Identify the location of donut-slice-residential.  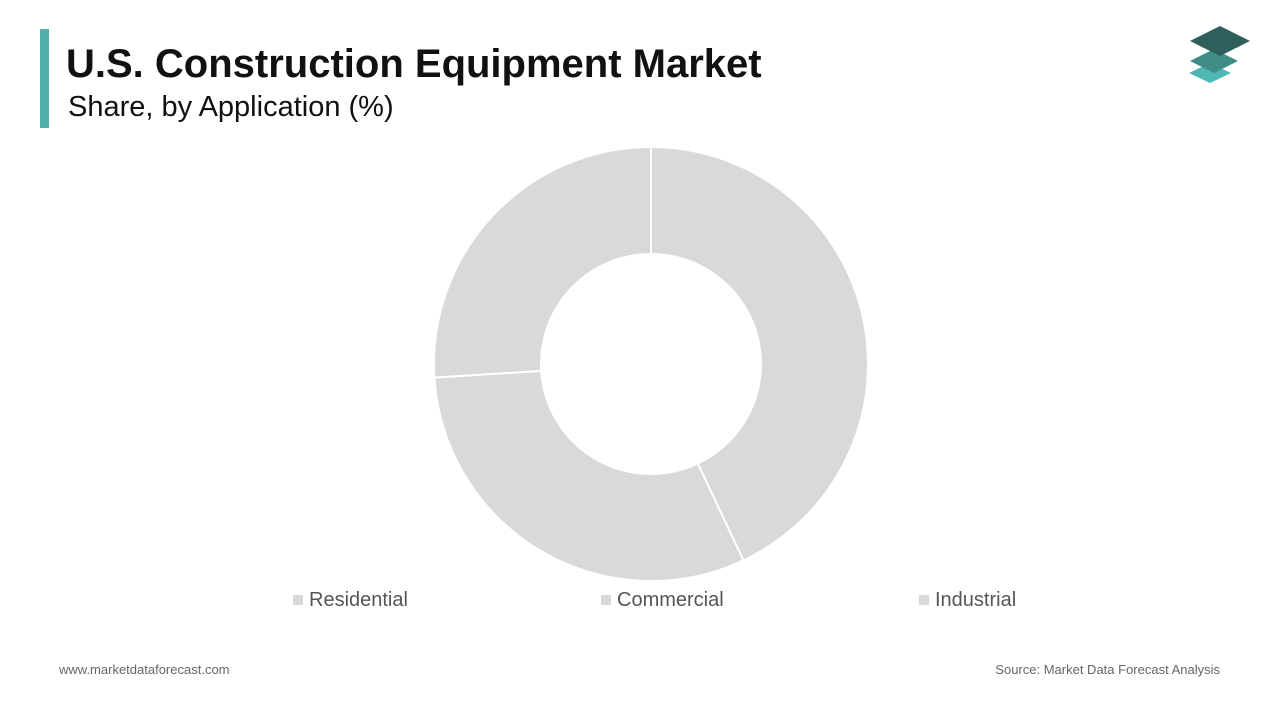
(759, 353).